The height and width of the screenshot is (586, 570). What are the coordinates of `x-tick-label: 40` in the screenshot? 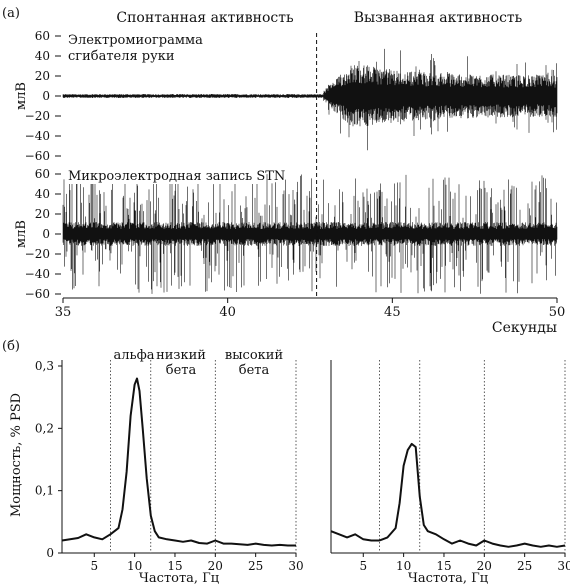 It's located at (227, 312).